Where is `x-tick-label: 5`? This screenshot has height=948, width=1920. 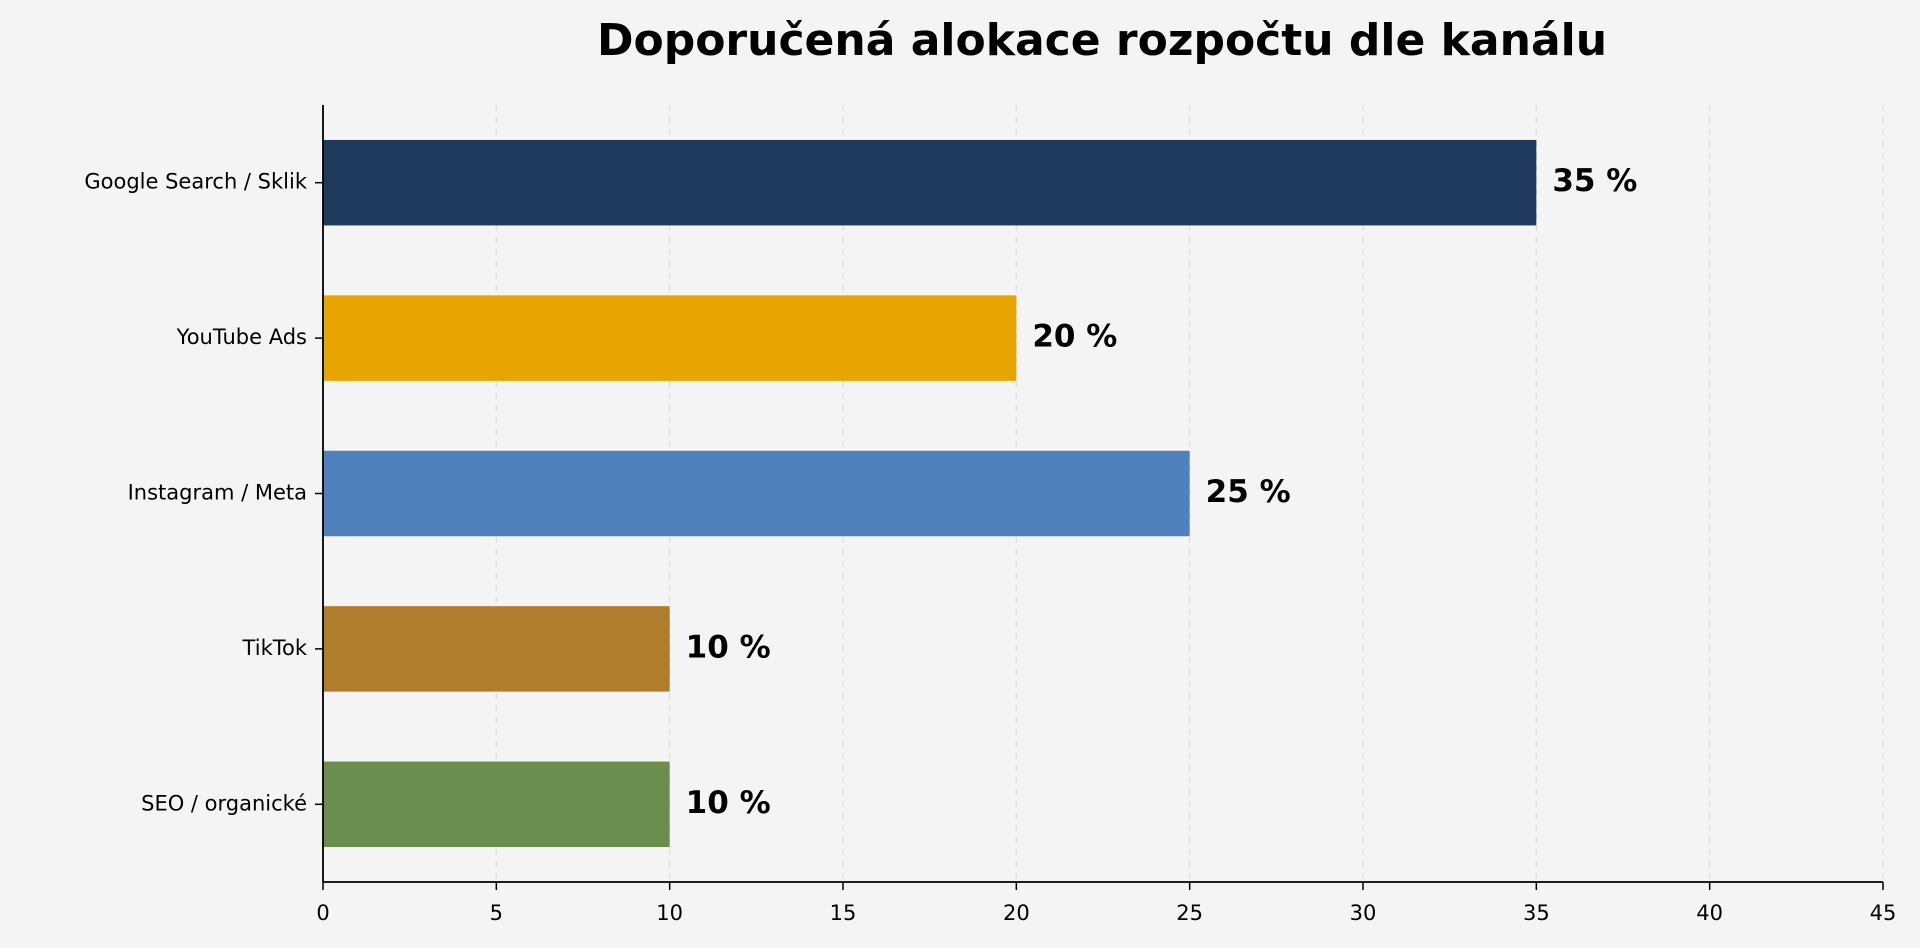 x-tick-label: 5 is located at coordinates (496, 913).